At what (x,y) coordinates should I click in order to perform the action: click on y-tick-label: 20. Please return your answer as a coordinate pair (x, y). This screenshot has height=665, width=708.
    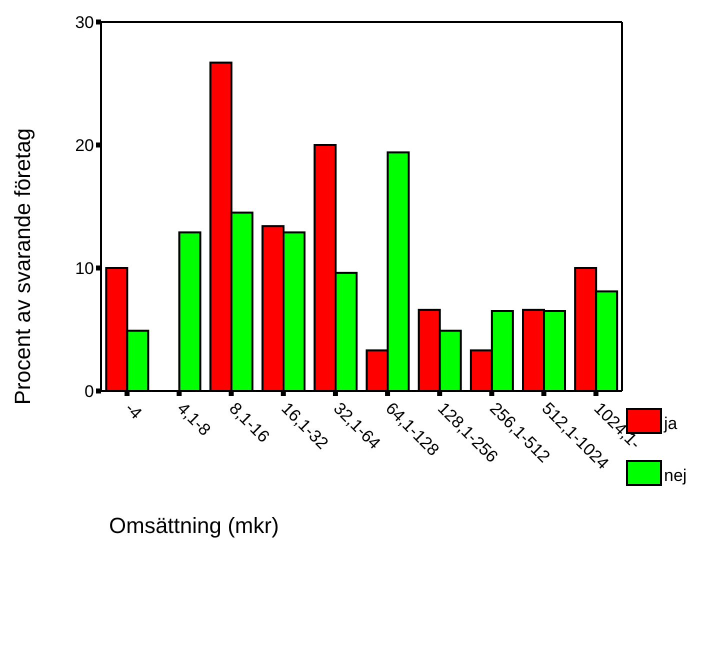
    Looking at the image, I should click on (84, 146).